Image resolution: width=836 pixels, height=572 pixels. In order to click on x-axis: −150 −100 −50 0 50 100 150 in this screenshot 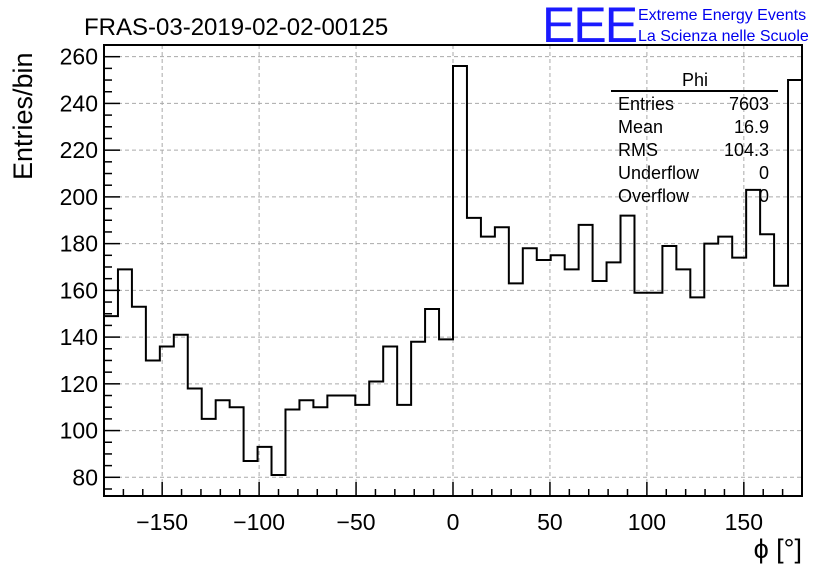, I will do `click(453, 508)`.